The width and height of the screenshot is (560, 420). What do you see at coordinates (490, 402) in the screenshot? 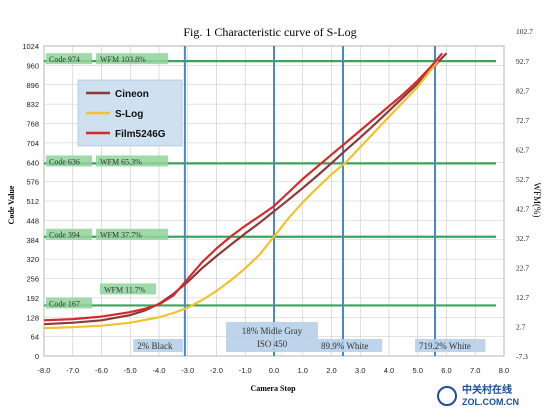
I see `logo-text-en: ZOL.COM.CN` at bounding box center [490, 402].